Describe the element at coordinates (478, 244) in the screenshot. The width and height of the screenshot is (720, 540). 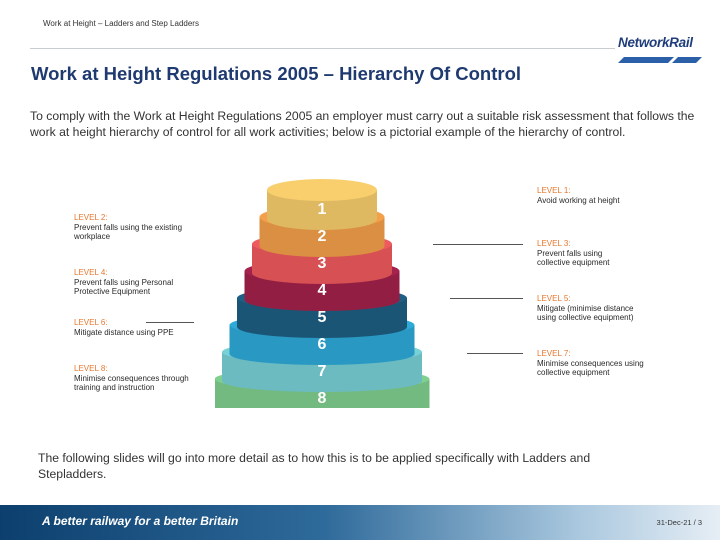
I see `level-3-leader` at that location.